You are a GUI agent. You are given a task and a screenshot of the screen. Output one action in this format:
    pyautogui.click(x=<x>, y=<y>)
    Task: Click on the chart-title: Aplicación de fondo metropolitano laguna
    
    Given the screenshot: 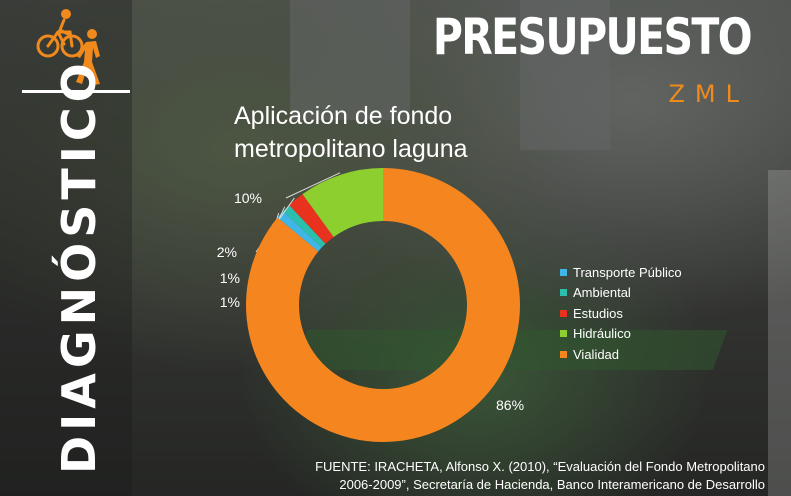 What is the action you would take?
    pyautogui.click(x=351, y=132)
    